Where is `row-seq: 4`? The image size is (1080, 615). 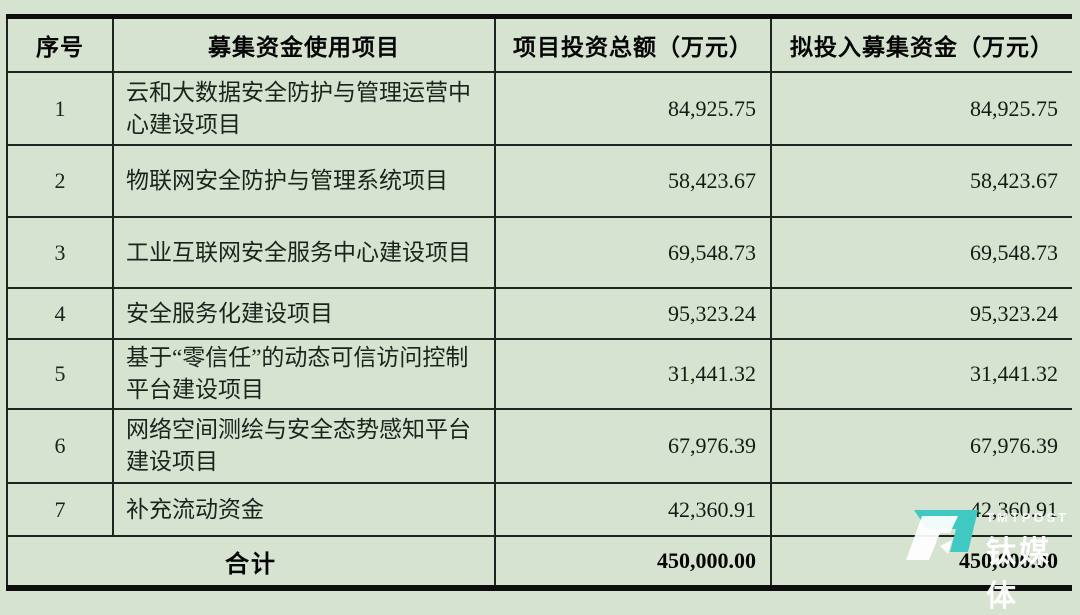 row-seq: 4 is located at coordinates (60, 314).